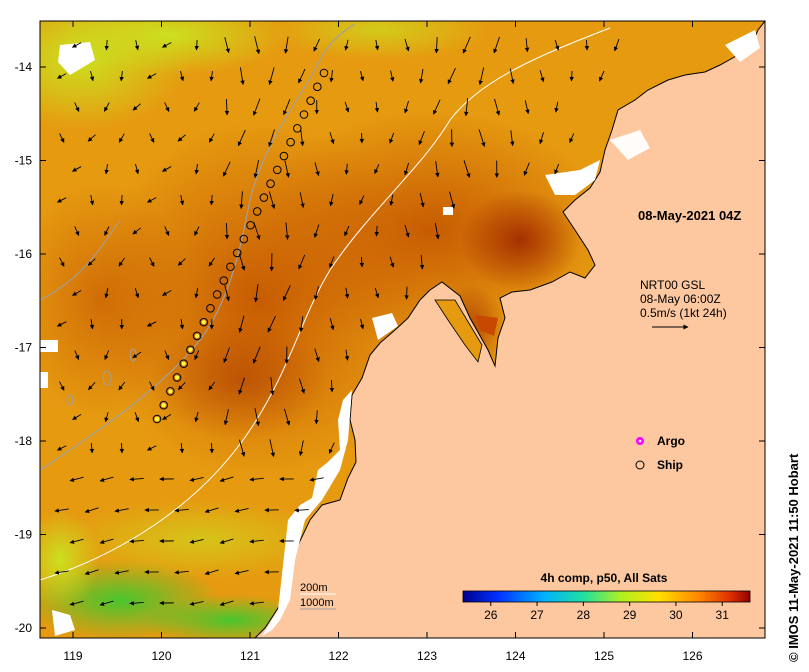  What do you see at coordinates (723, 615) in the screenshot?
I see `colorbar-tick-label: 31` at bounding box center [723, 615].